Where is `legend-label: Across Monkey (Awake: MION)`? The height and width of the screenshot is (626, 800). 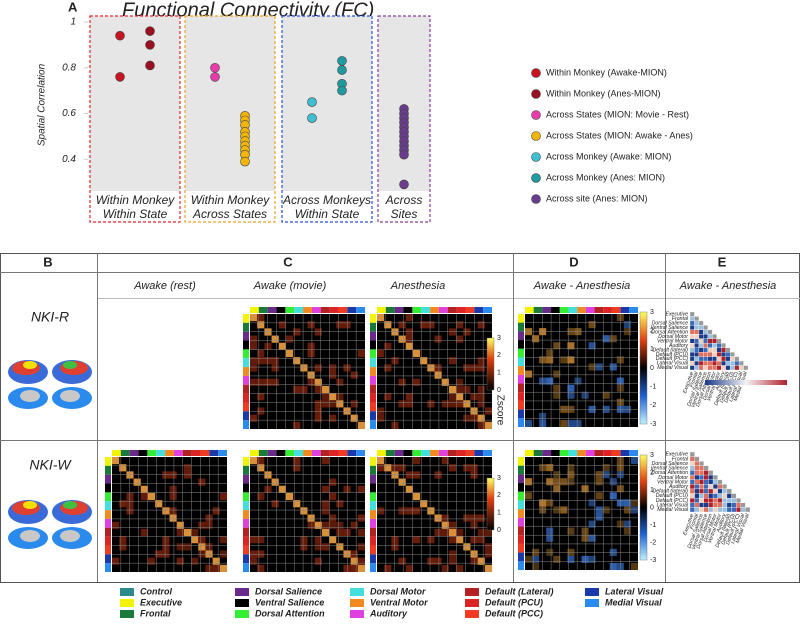 legend-label: Across Monkey (Awake: MION) is located at coordinates (608, 156).